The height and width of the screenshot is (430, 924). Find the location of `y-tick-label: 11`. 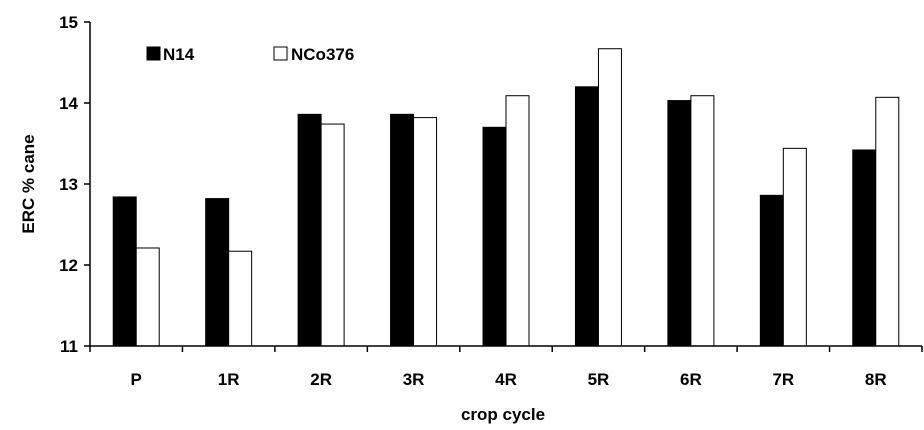

y-tick-label: 11 is located at coordinates (69, 346).